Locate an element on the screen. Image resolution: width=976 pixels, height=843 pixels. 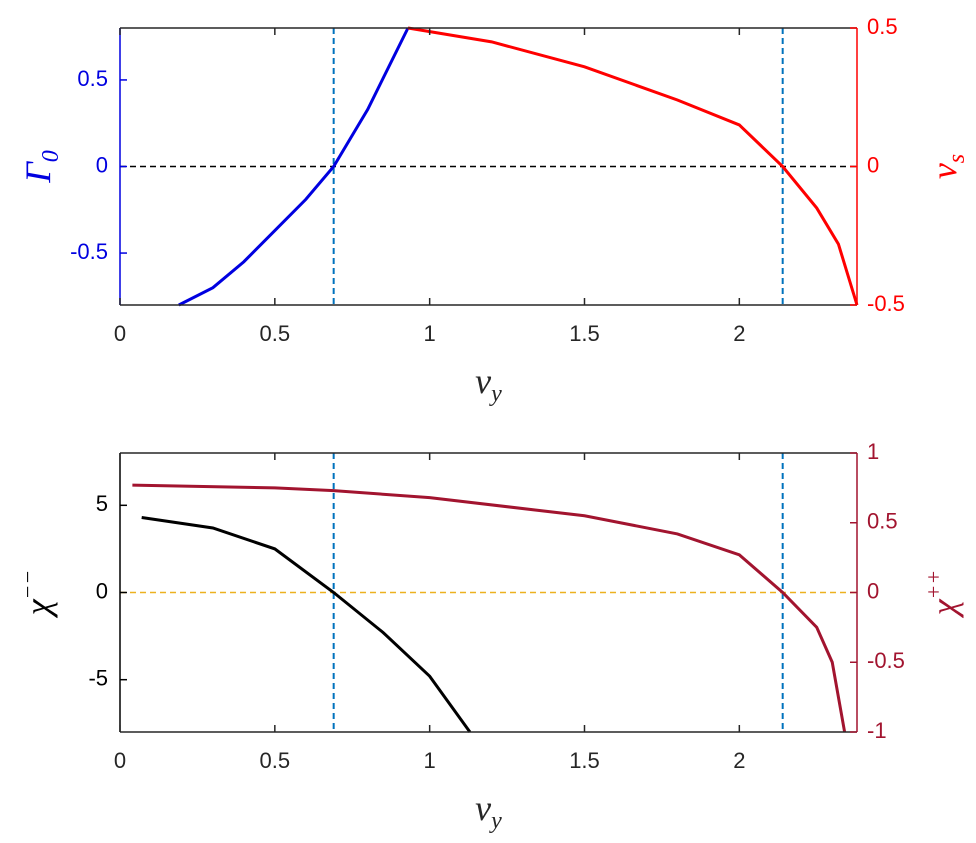
y-tick-label: 5 is located at coordinates (102, 503).